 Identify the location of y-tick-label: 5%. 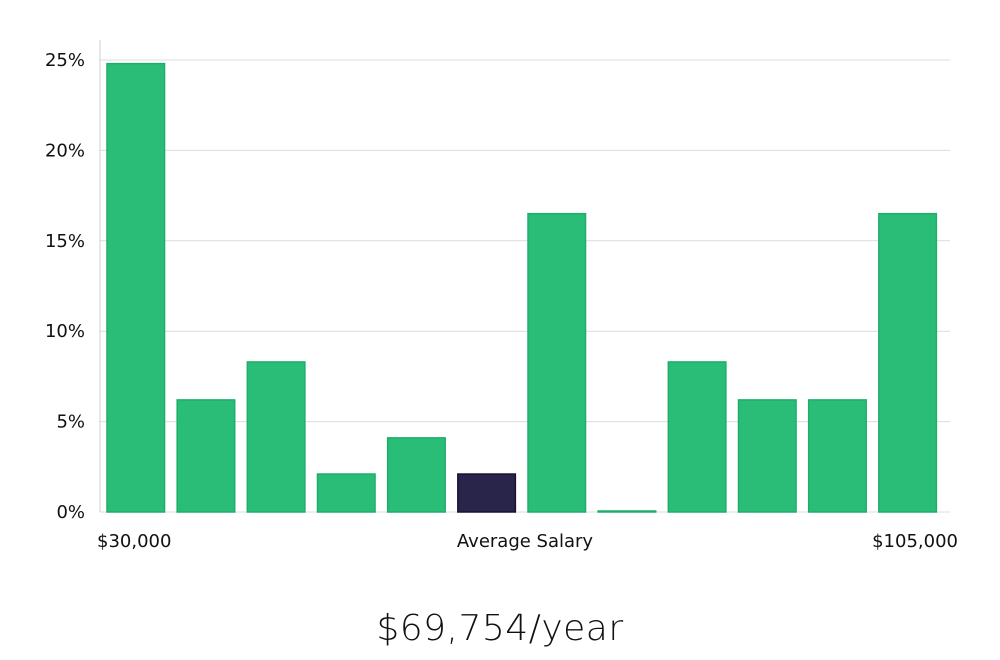
(70, 422).